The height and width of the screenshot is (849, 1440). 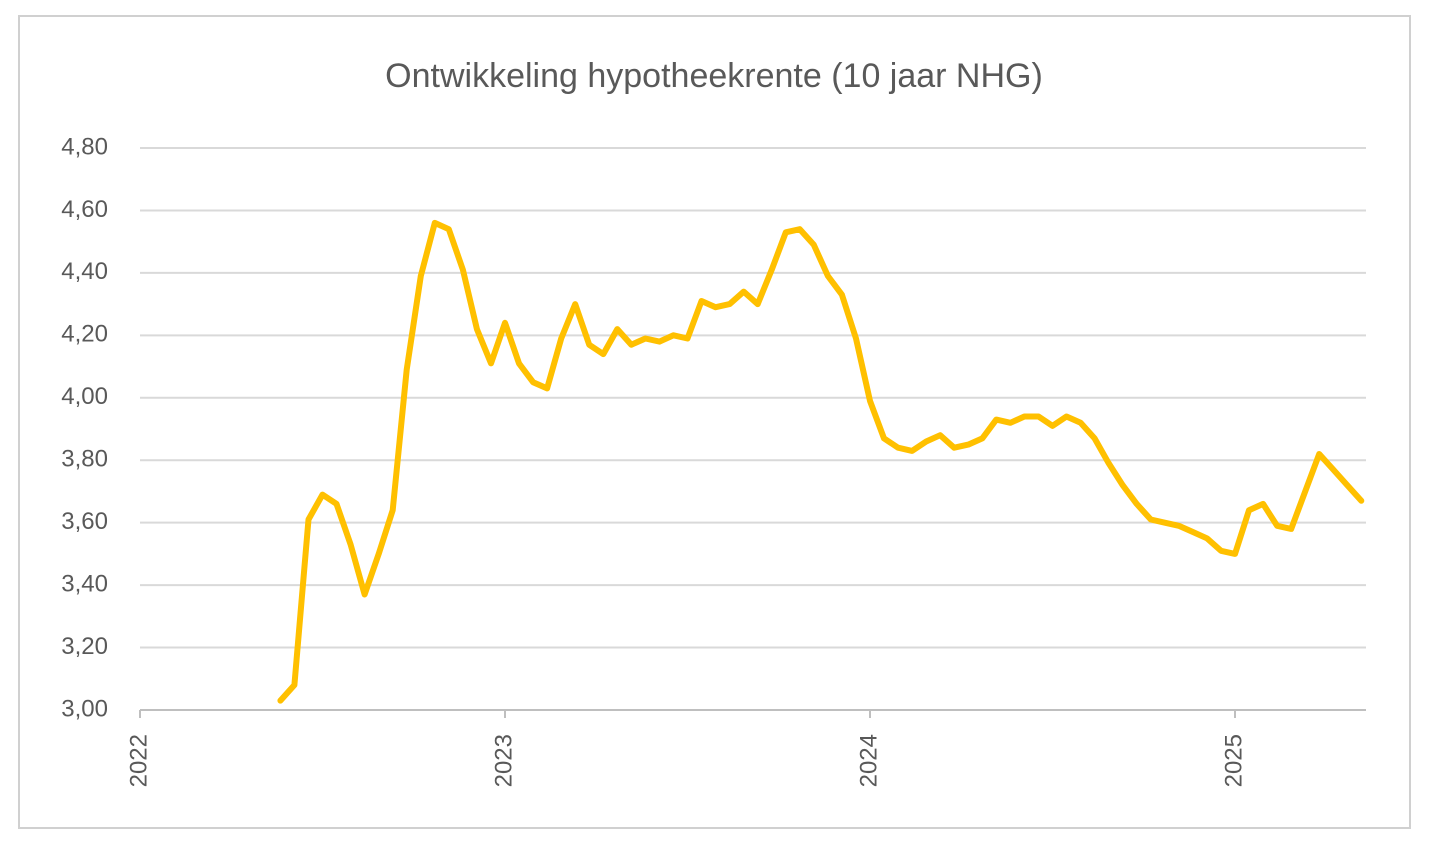 What do you see at coordinates (84, 521) in the screenshot?
I see `y-tick-label: 3,60` at bounding box center [84, 521].